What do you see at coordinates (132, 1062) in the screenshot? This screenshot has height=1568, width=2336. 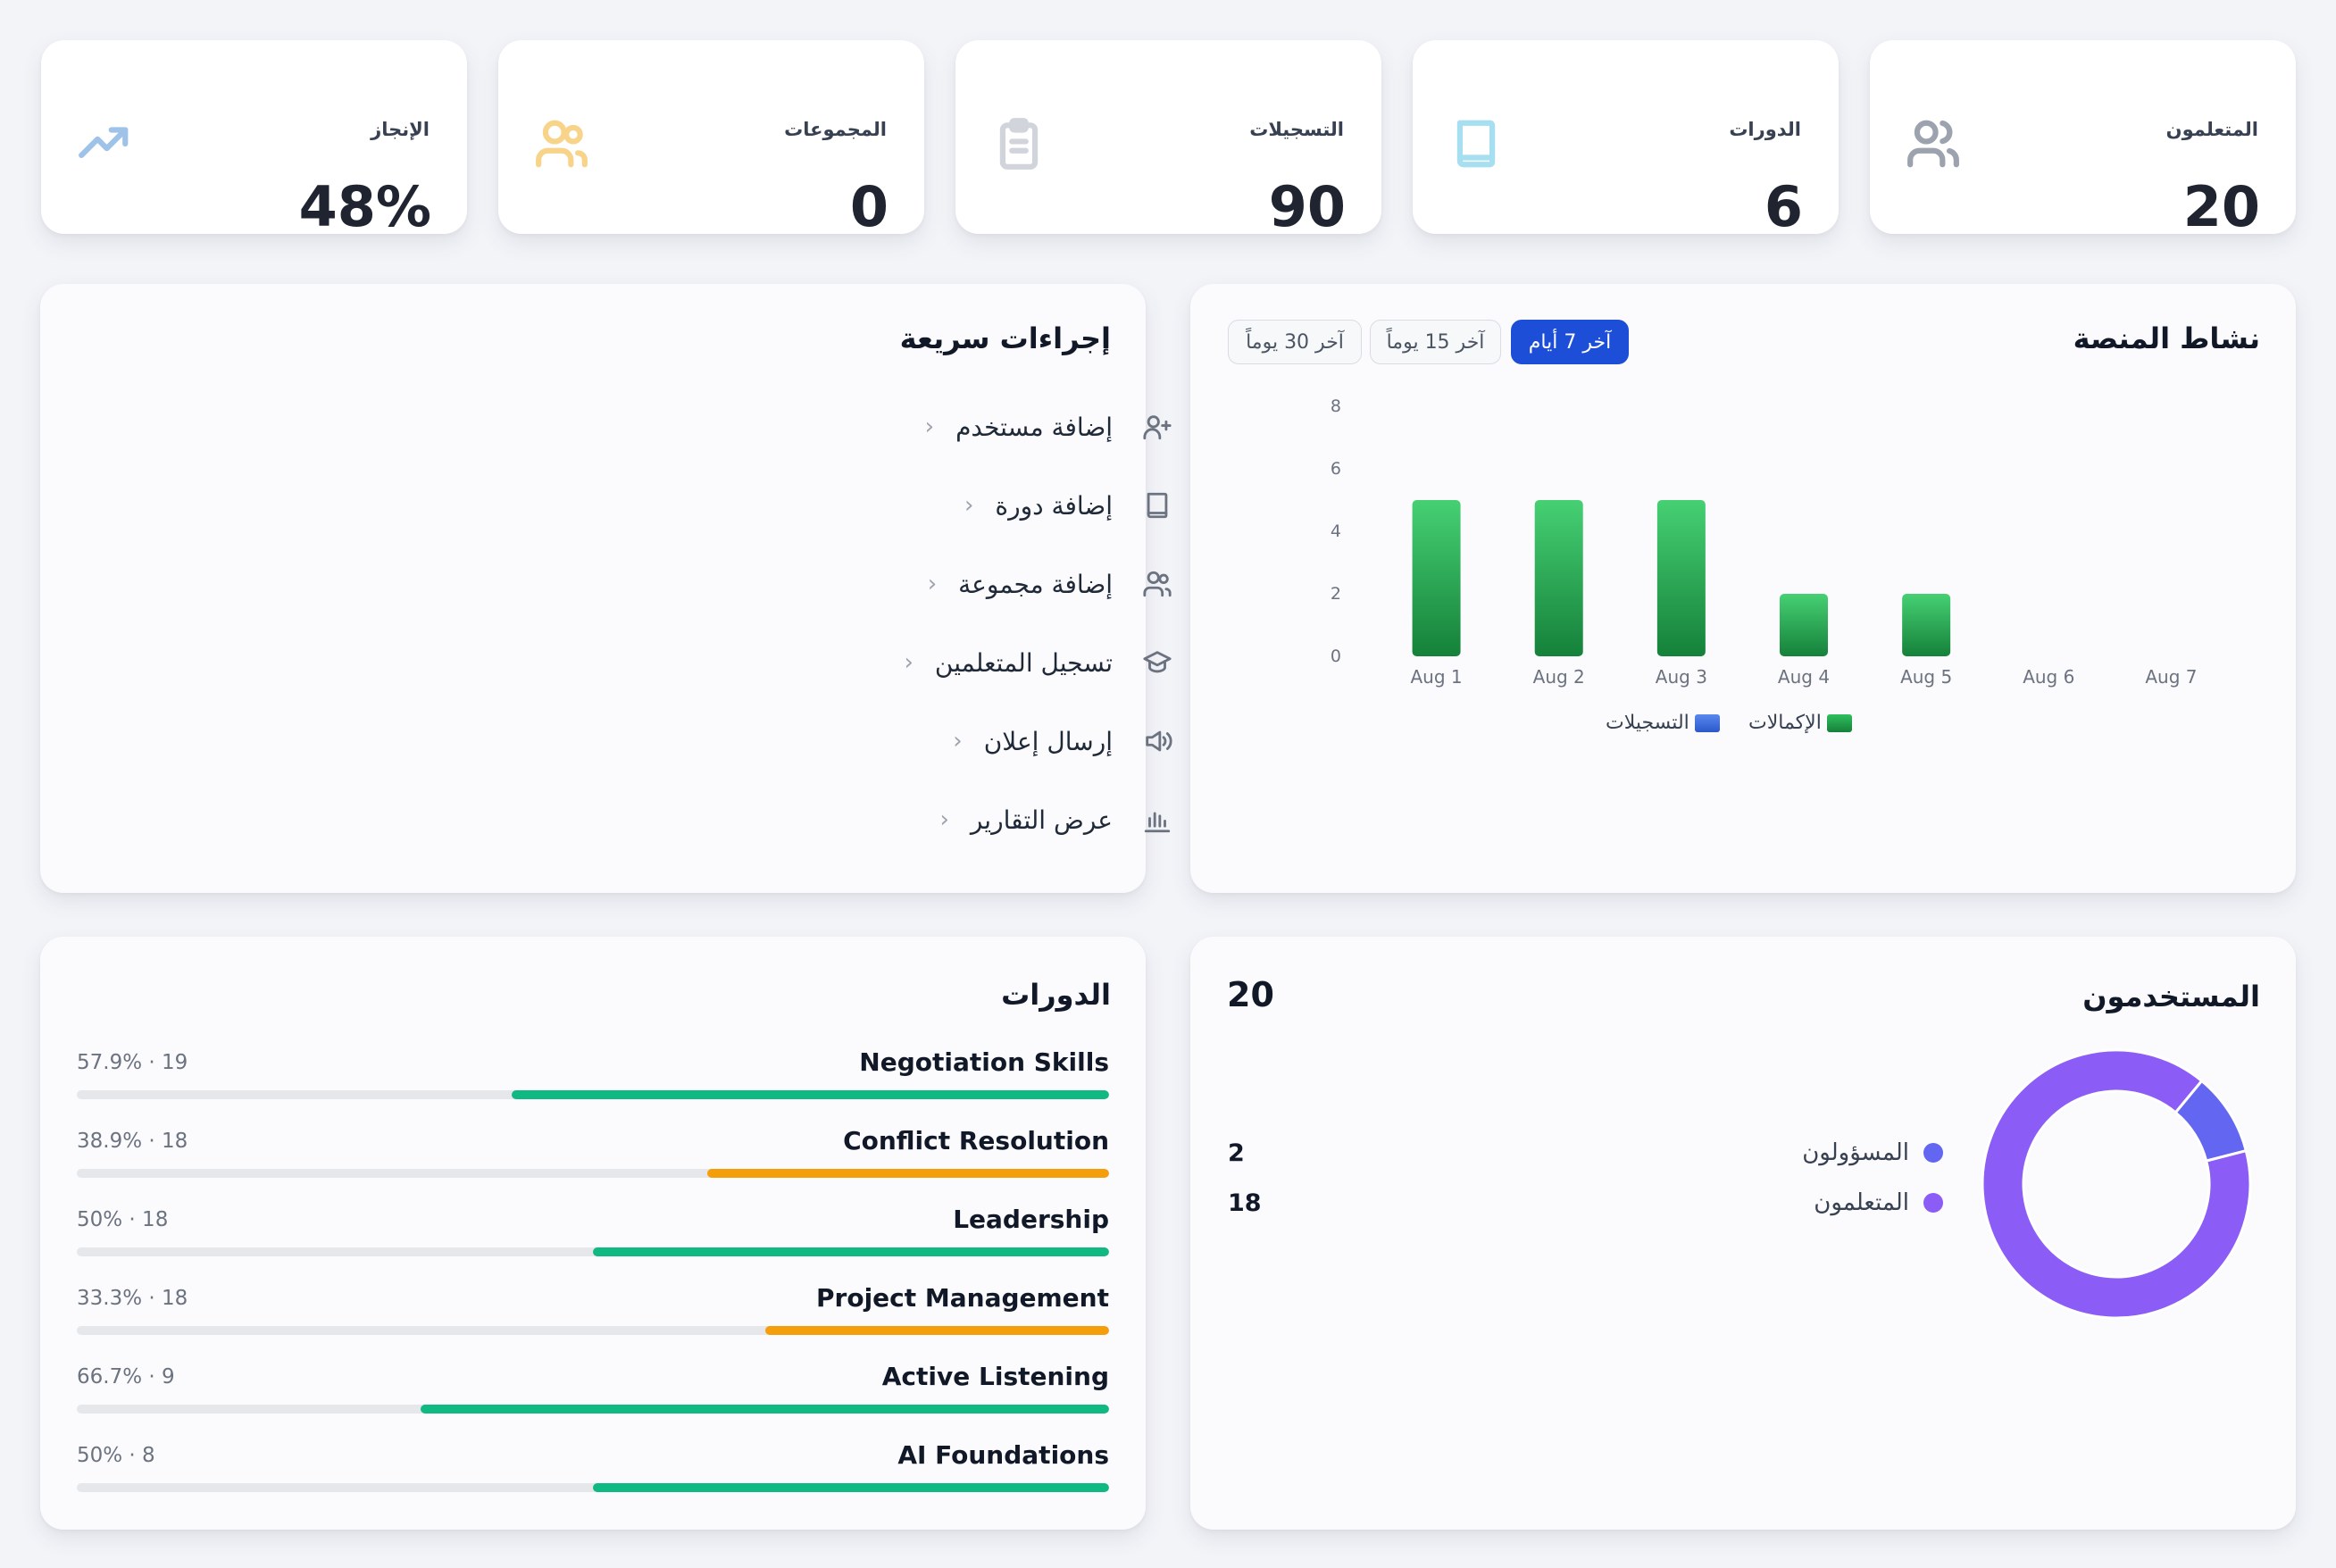 I see `course-meta: 57.9% · 19` at bounding box center [132, 1062].